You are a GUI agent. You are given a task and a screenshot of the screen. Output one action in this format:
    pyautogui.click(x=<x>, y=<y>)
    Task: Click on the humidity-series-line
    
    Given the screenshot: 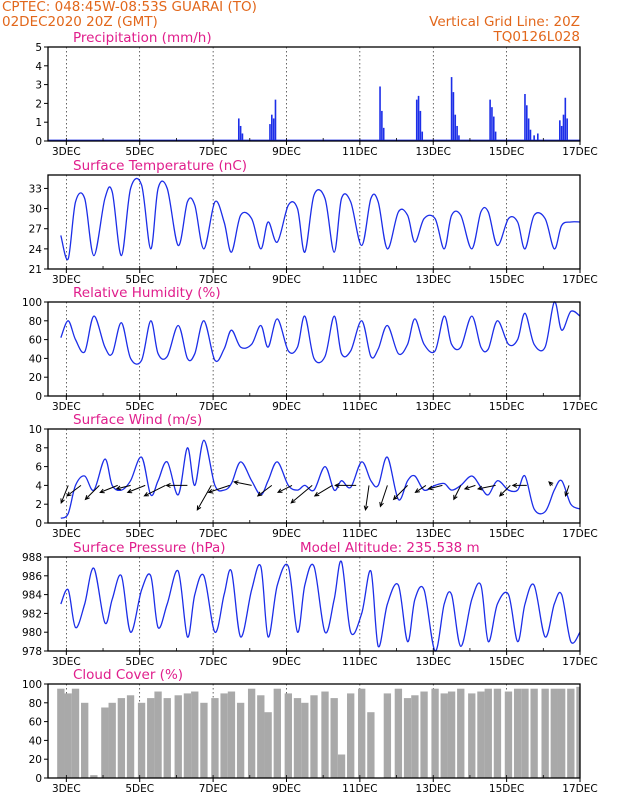 What is the action you would take?
    pyautogui.click(x=320, y=333)
    